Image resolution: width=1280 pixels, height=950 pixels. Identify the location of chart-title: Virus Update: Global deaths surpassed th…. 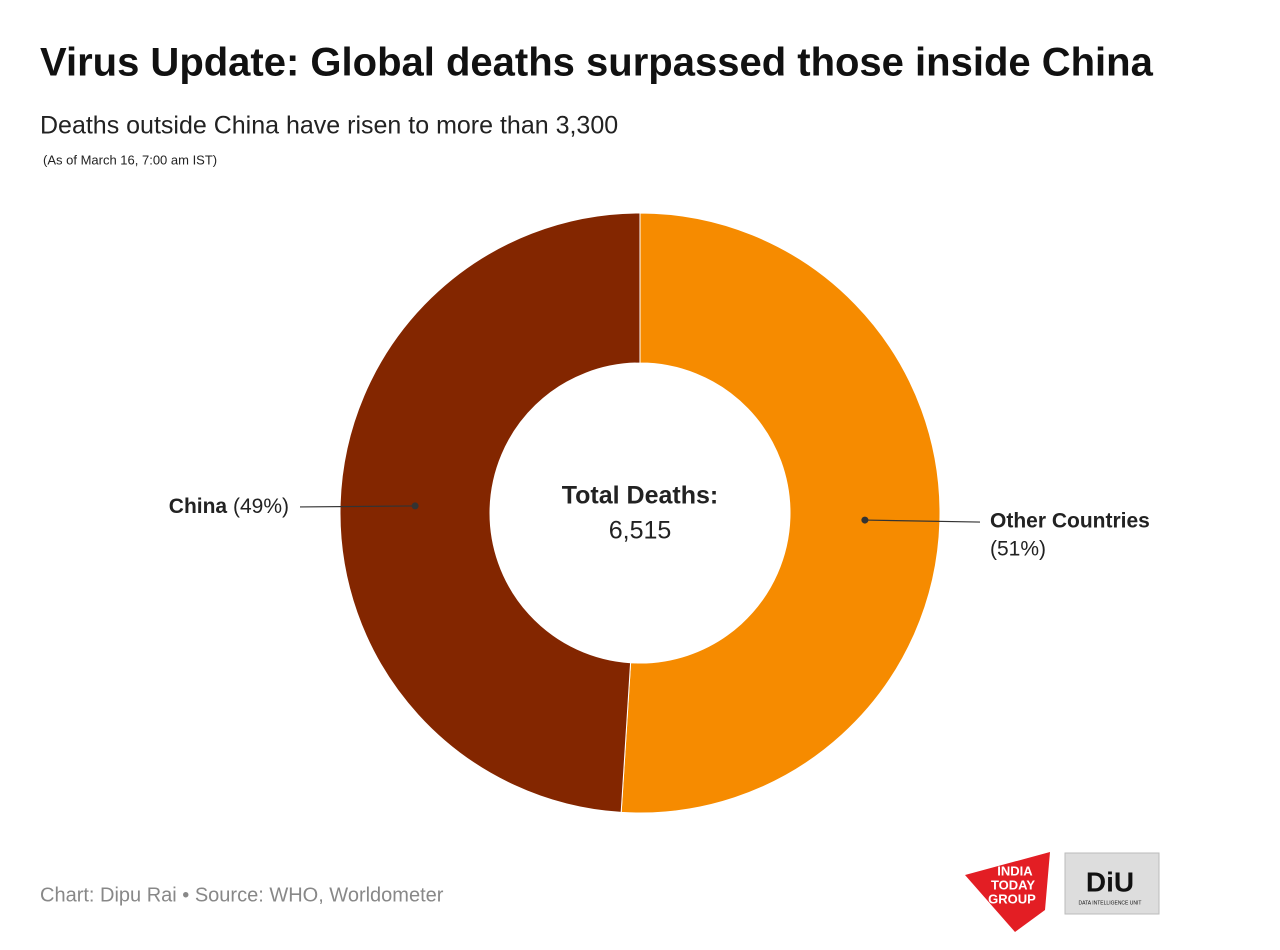
(597, 63).